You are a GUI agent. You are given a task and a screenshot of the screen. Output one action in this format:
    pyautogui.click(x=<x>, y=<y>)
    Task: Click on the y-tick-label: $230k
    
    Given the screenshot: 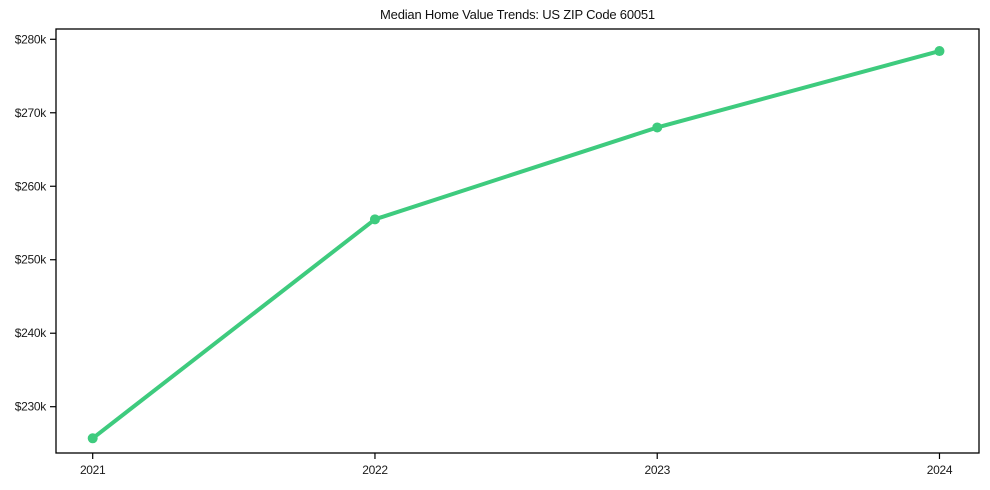 What is the action you would take?
    pyautogui.click(x=31, y=407)
    